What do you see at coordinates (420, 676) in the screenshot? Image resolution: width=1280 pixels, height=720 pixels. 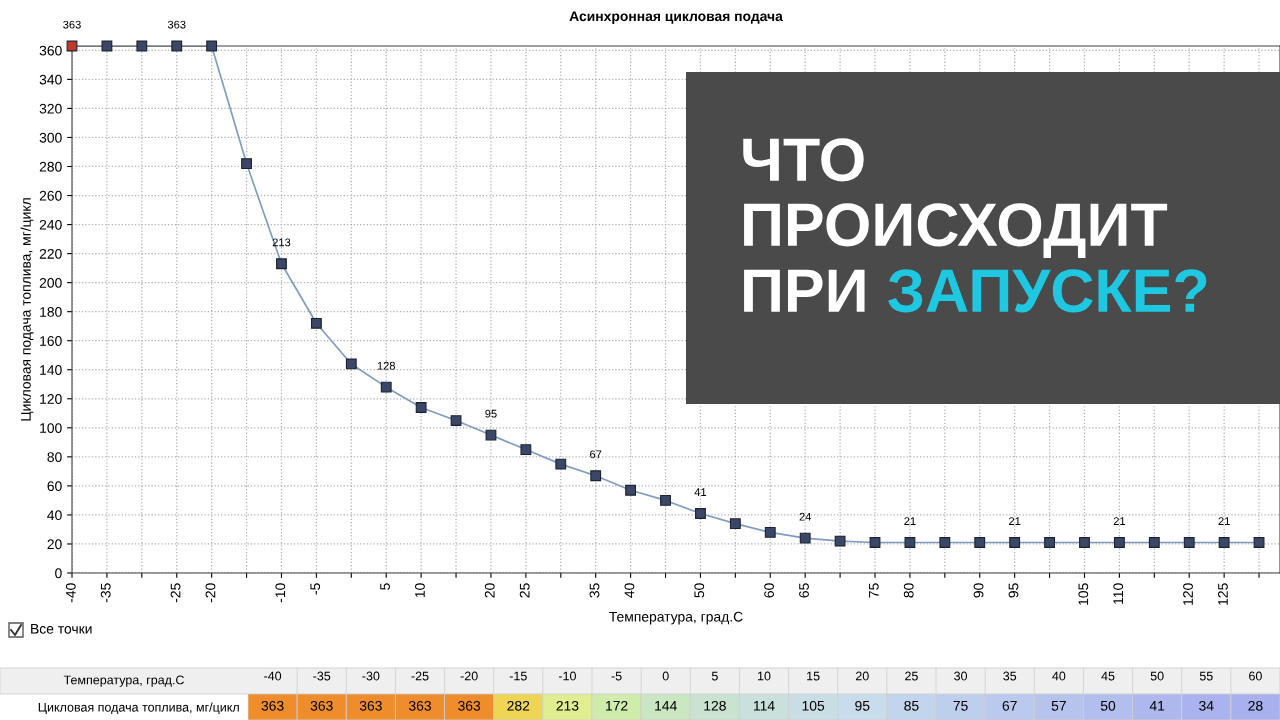 I see `x-tick-label: -25` at bounding box center [420, 676].